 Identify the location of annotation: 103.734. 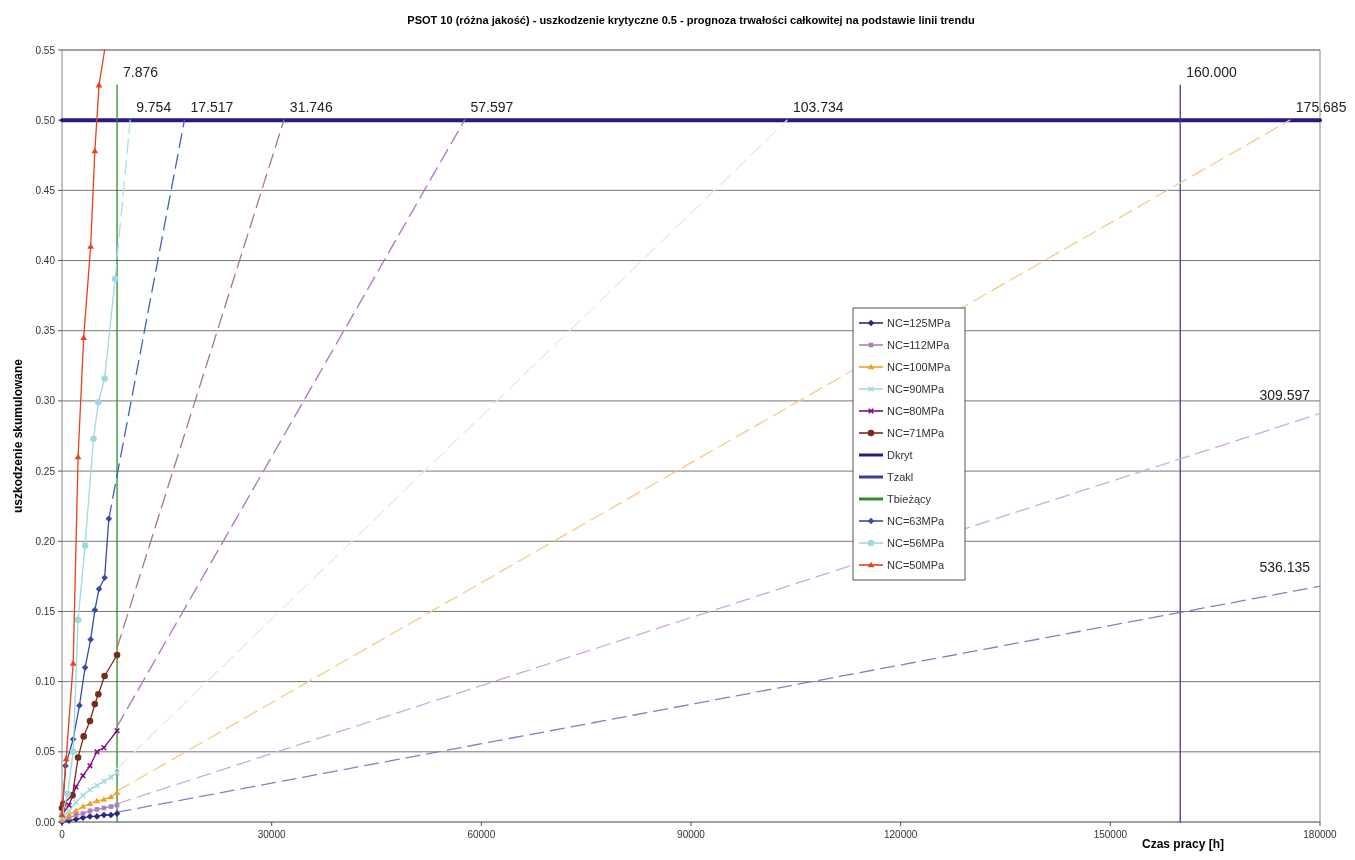
(818, 107).